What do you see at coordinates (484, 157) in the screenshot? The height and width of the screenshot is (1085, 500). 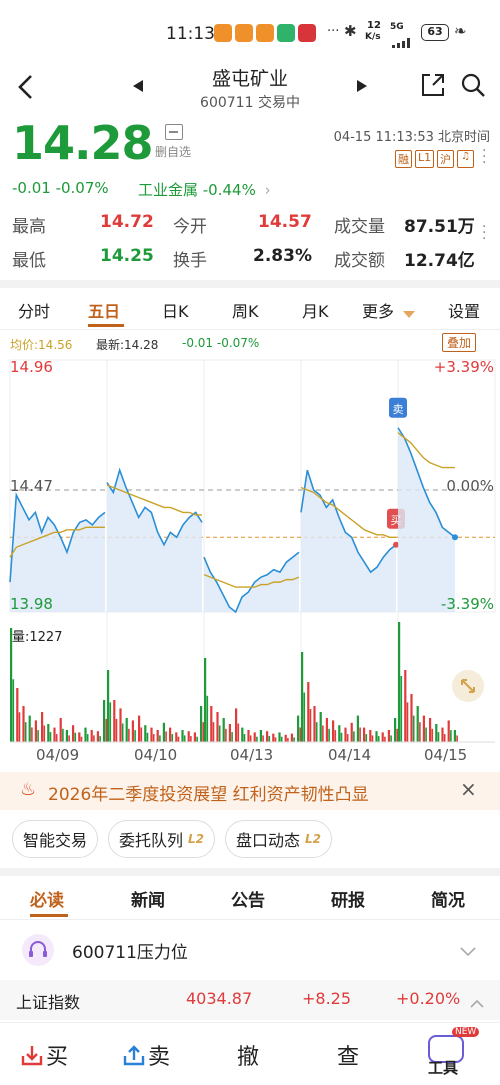 I see `quote-more-icon: · · ·` at bounding box center [484, 157].